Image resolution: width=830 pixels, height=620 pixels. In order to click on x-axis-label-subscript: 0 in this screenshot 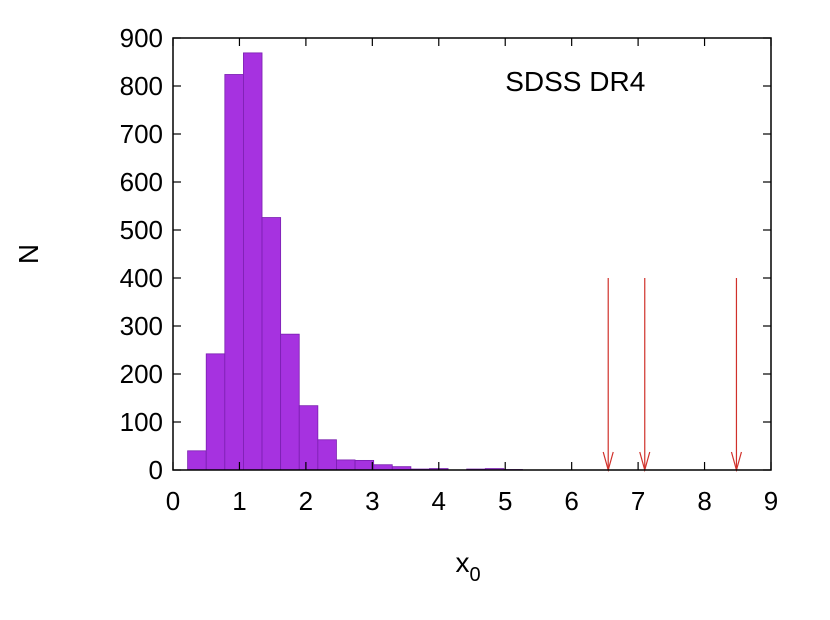, I will do `click(474, 575)`.